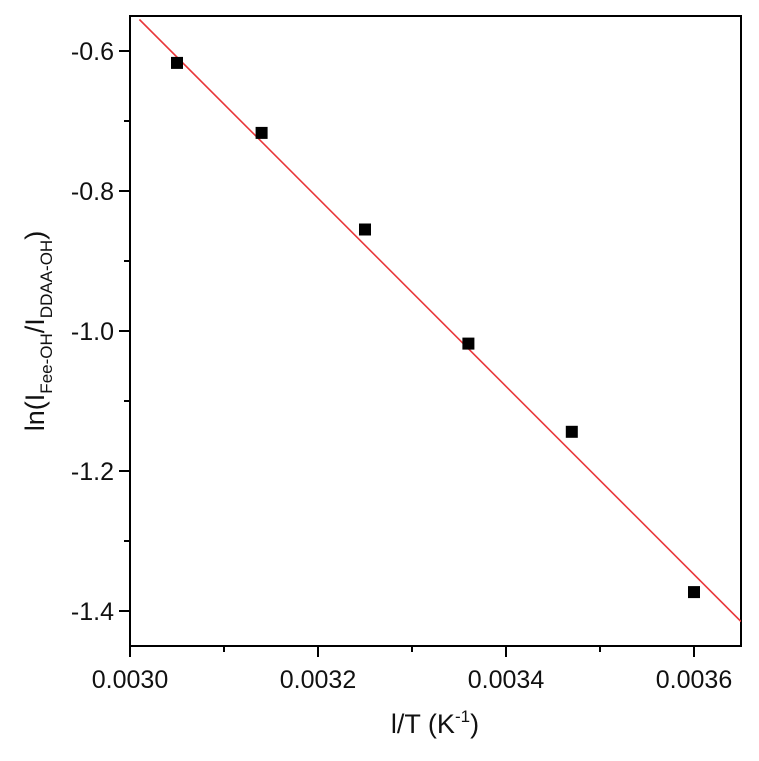  Describe the element at coordinates (130, 680) in the screenshot. I see `x-tick-label: 0.0030` at that location.